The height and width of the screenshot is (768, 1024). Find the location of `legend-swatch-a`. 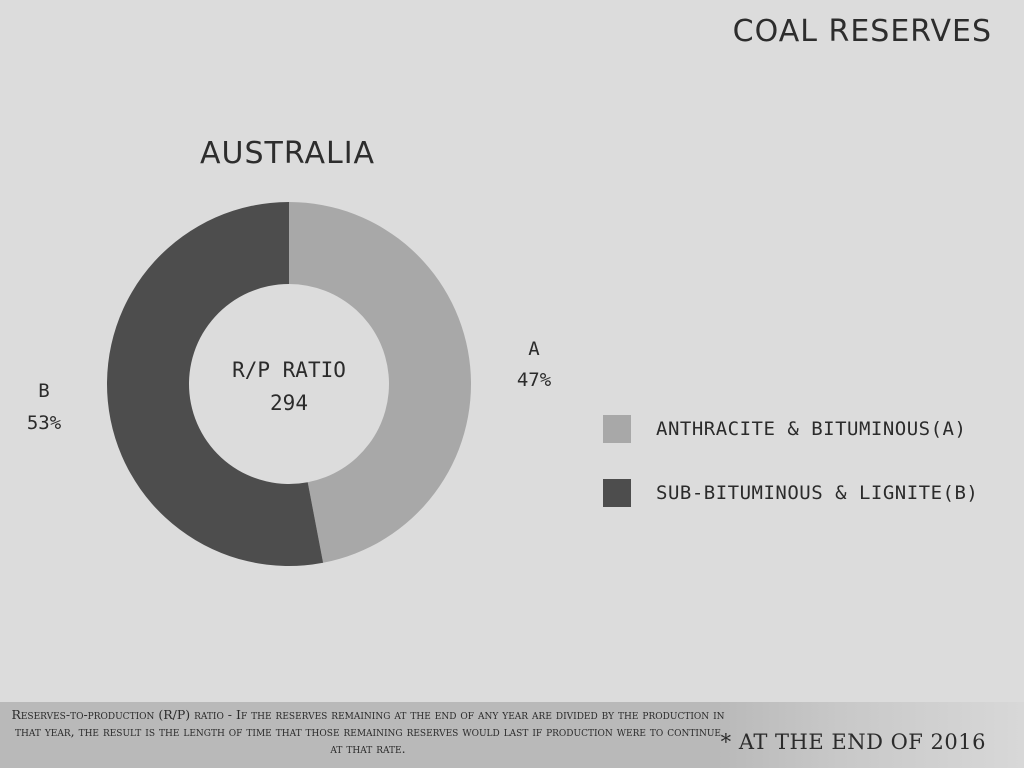

legend-swatch-a is located at coordinates (617, 429).